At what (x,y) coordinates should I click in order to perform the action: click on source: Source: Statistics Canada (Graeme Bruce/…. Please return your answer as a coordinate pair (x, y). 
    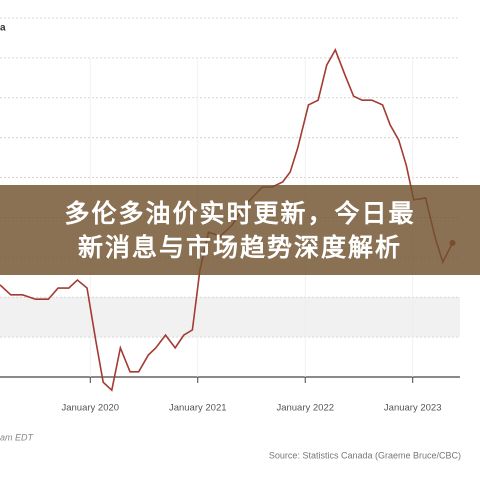
    Looking at the image, I should click on (365, 455).